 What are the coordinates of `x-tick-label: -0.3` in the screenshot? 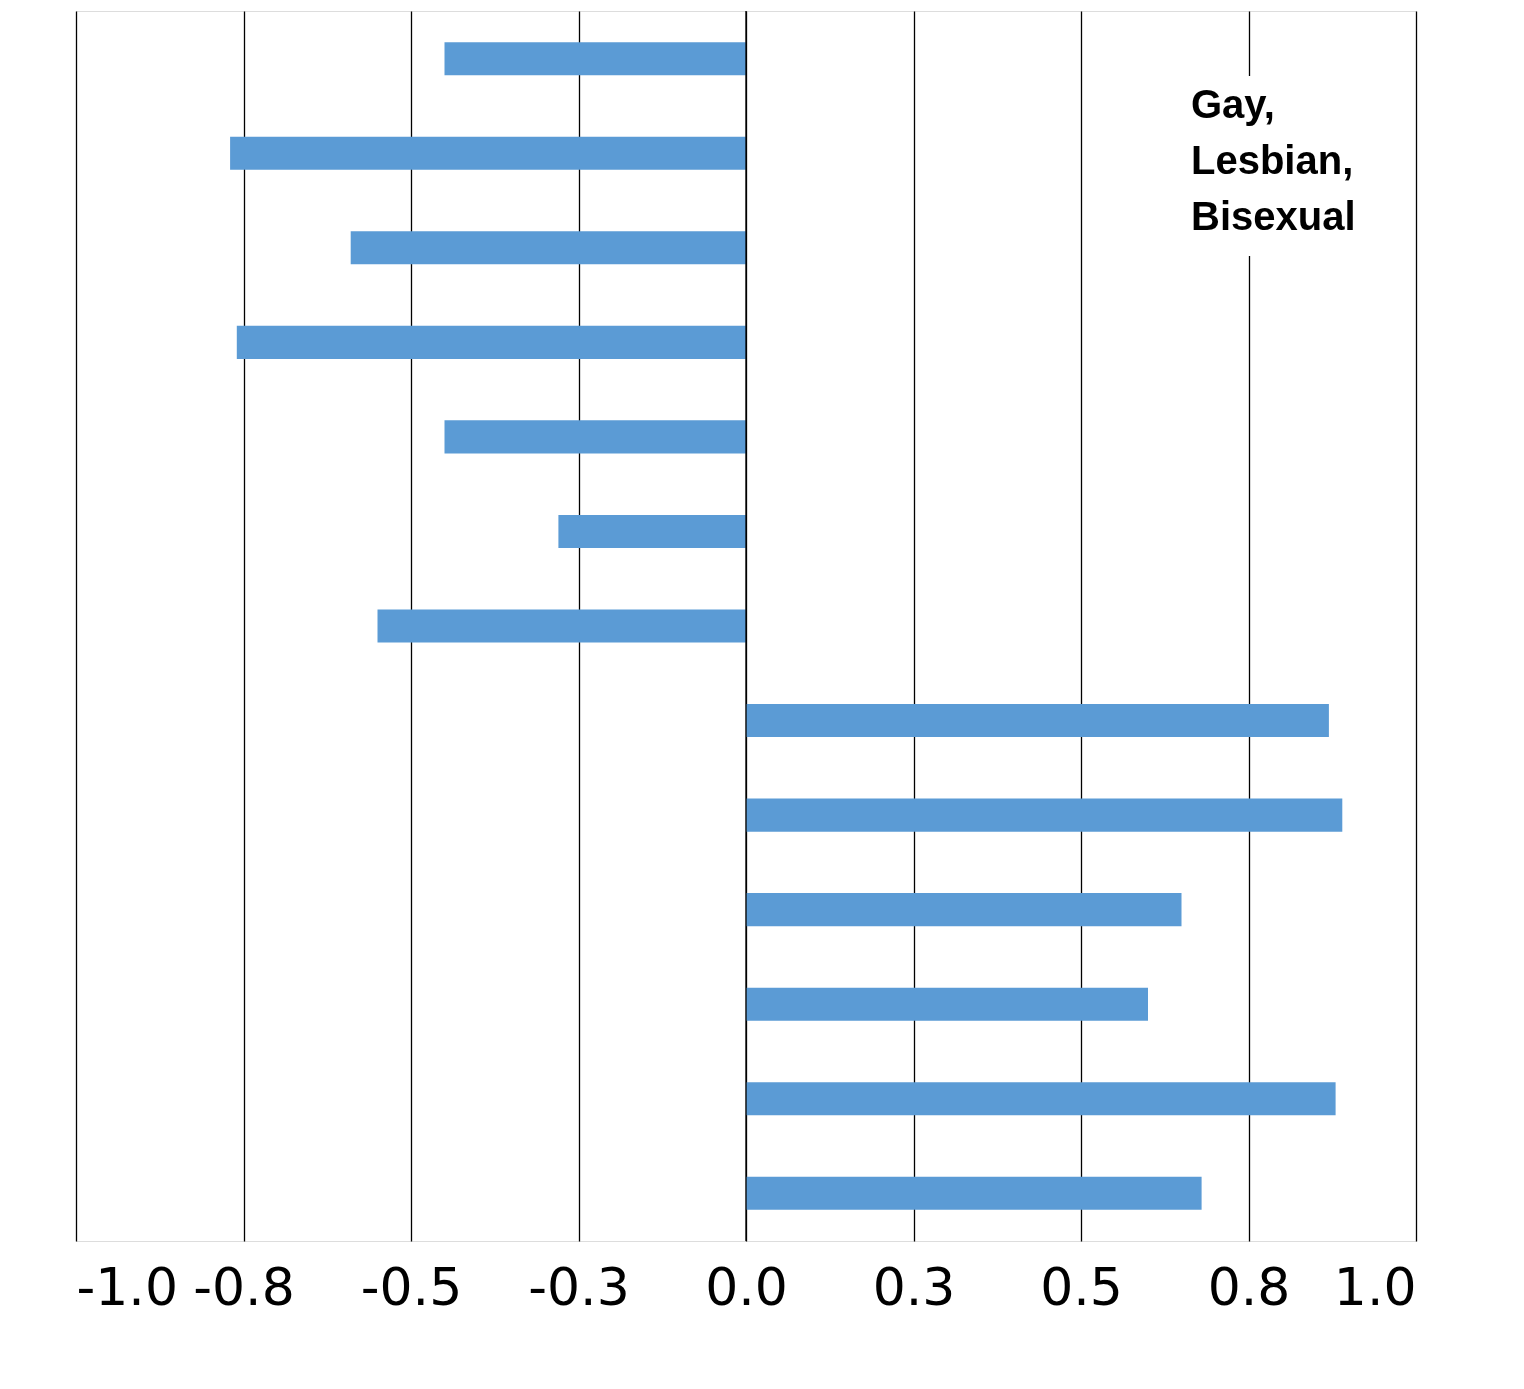 It's located at (579, 1286).